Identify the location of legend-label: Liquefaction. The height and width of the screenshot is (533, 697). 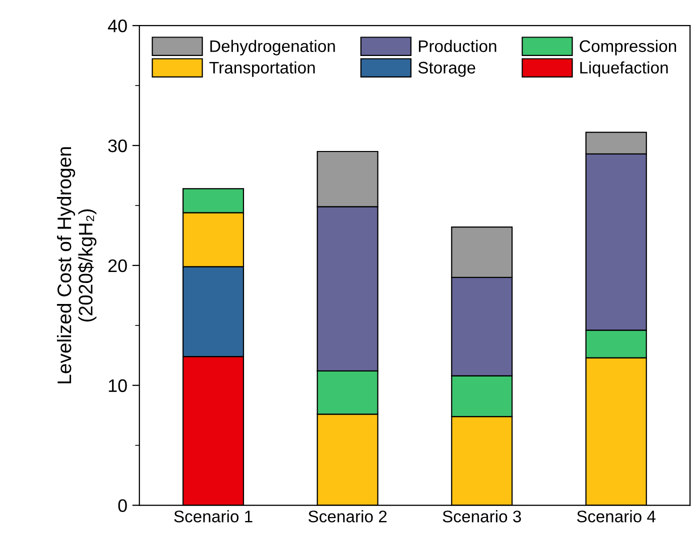
(624, 69).